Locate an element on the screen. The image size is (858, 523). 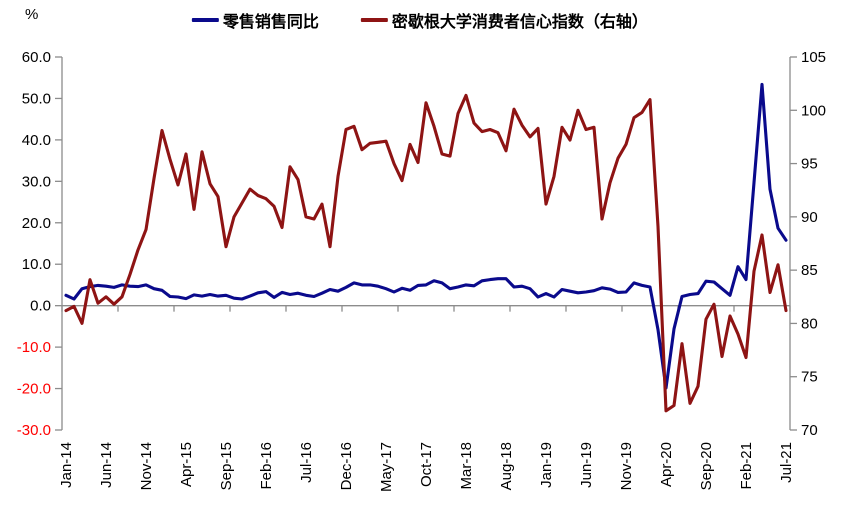
x-axis-tick-label: Jul-21 is located at coordinates (786, 462).